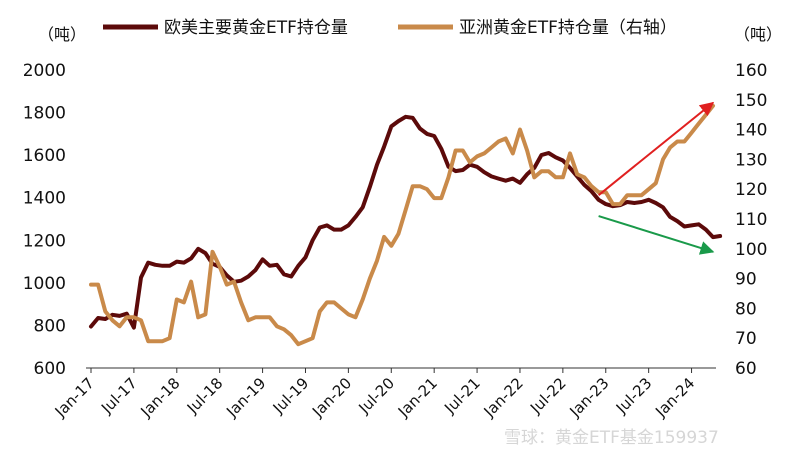 The image size is (800, 462). What do you see at coordinates (611, 438) in the screenshot?
I see `watermark-text: 雪球：黄金ETF基金159937` at bounding box center [611, 438].